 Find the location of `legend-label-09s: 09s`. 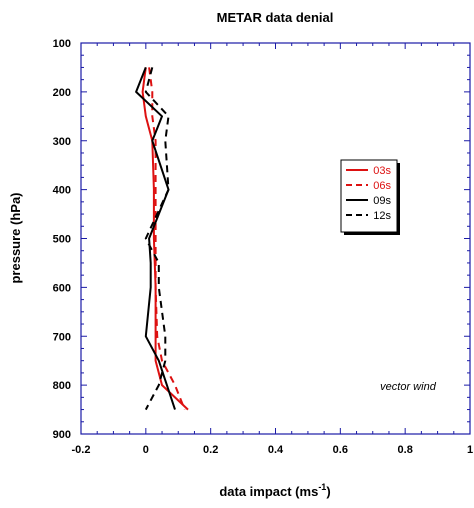

legend-label-09s: 09s is located at coordinates (382, 201).